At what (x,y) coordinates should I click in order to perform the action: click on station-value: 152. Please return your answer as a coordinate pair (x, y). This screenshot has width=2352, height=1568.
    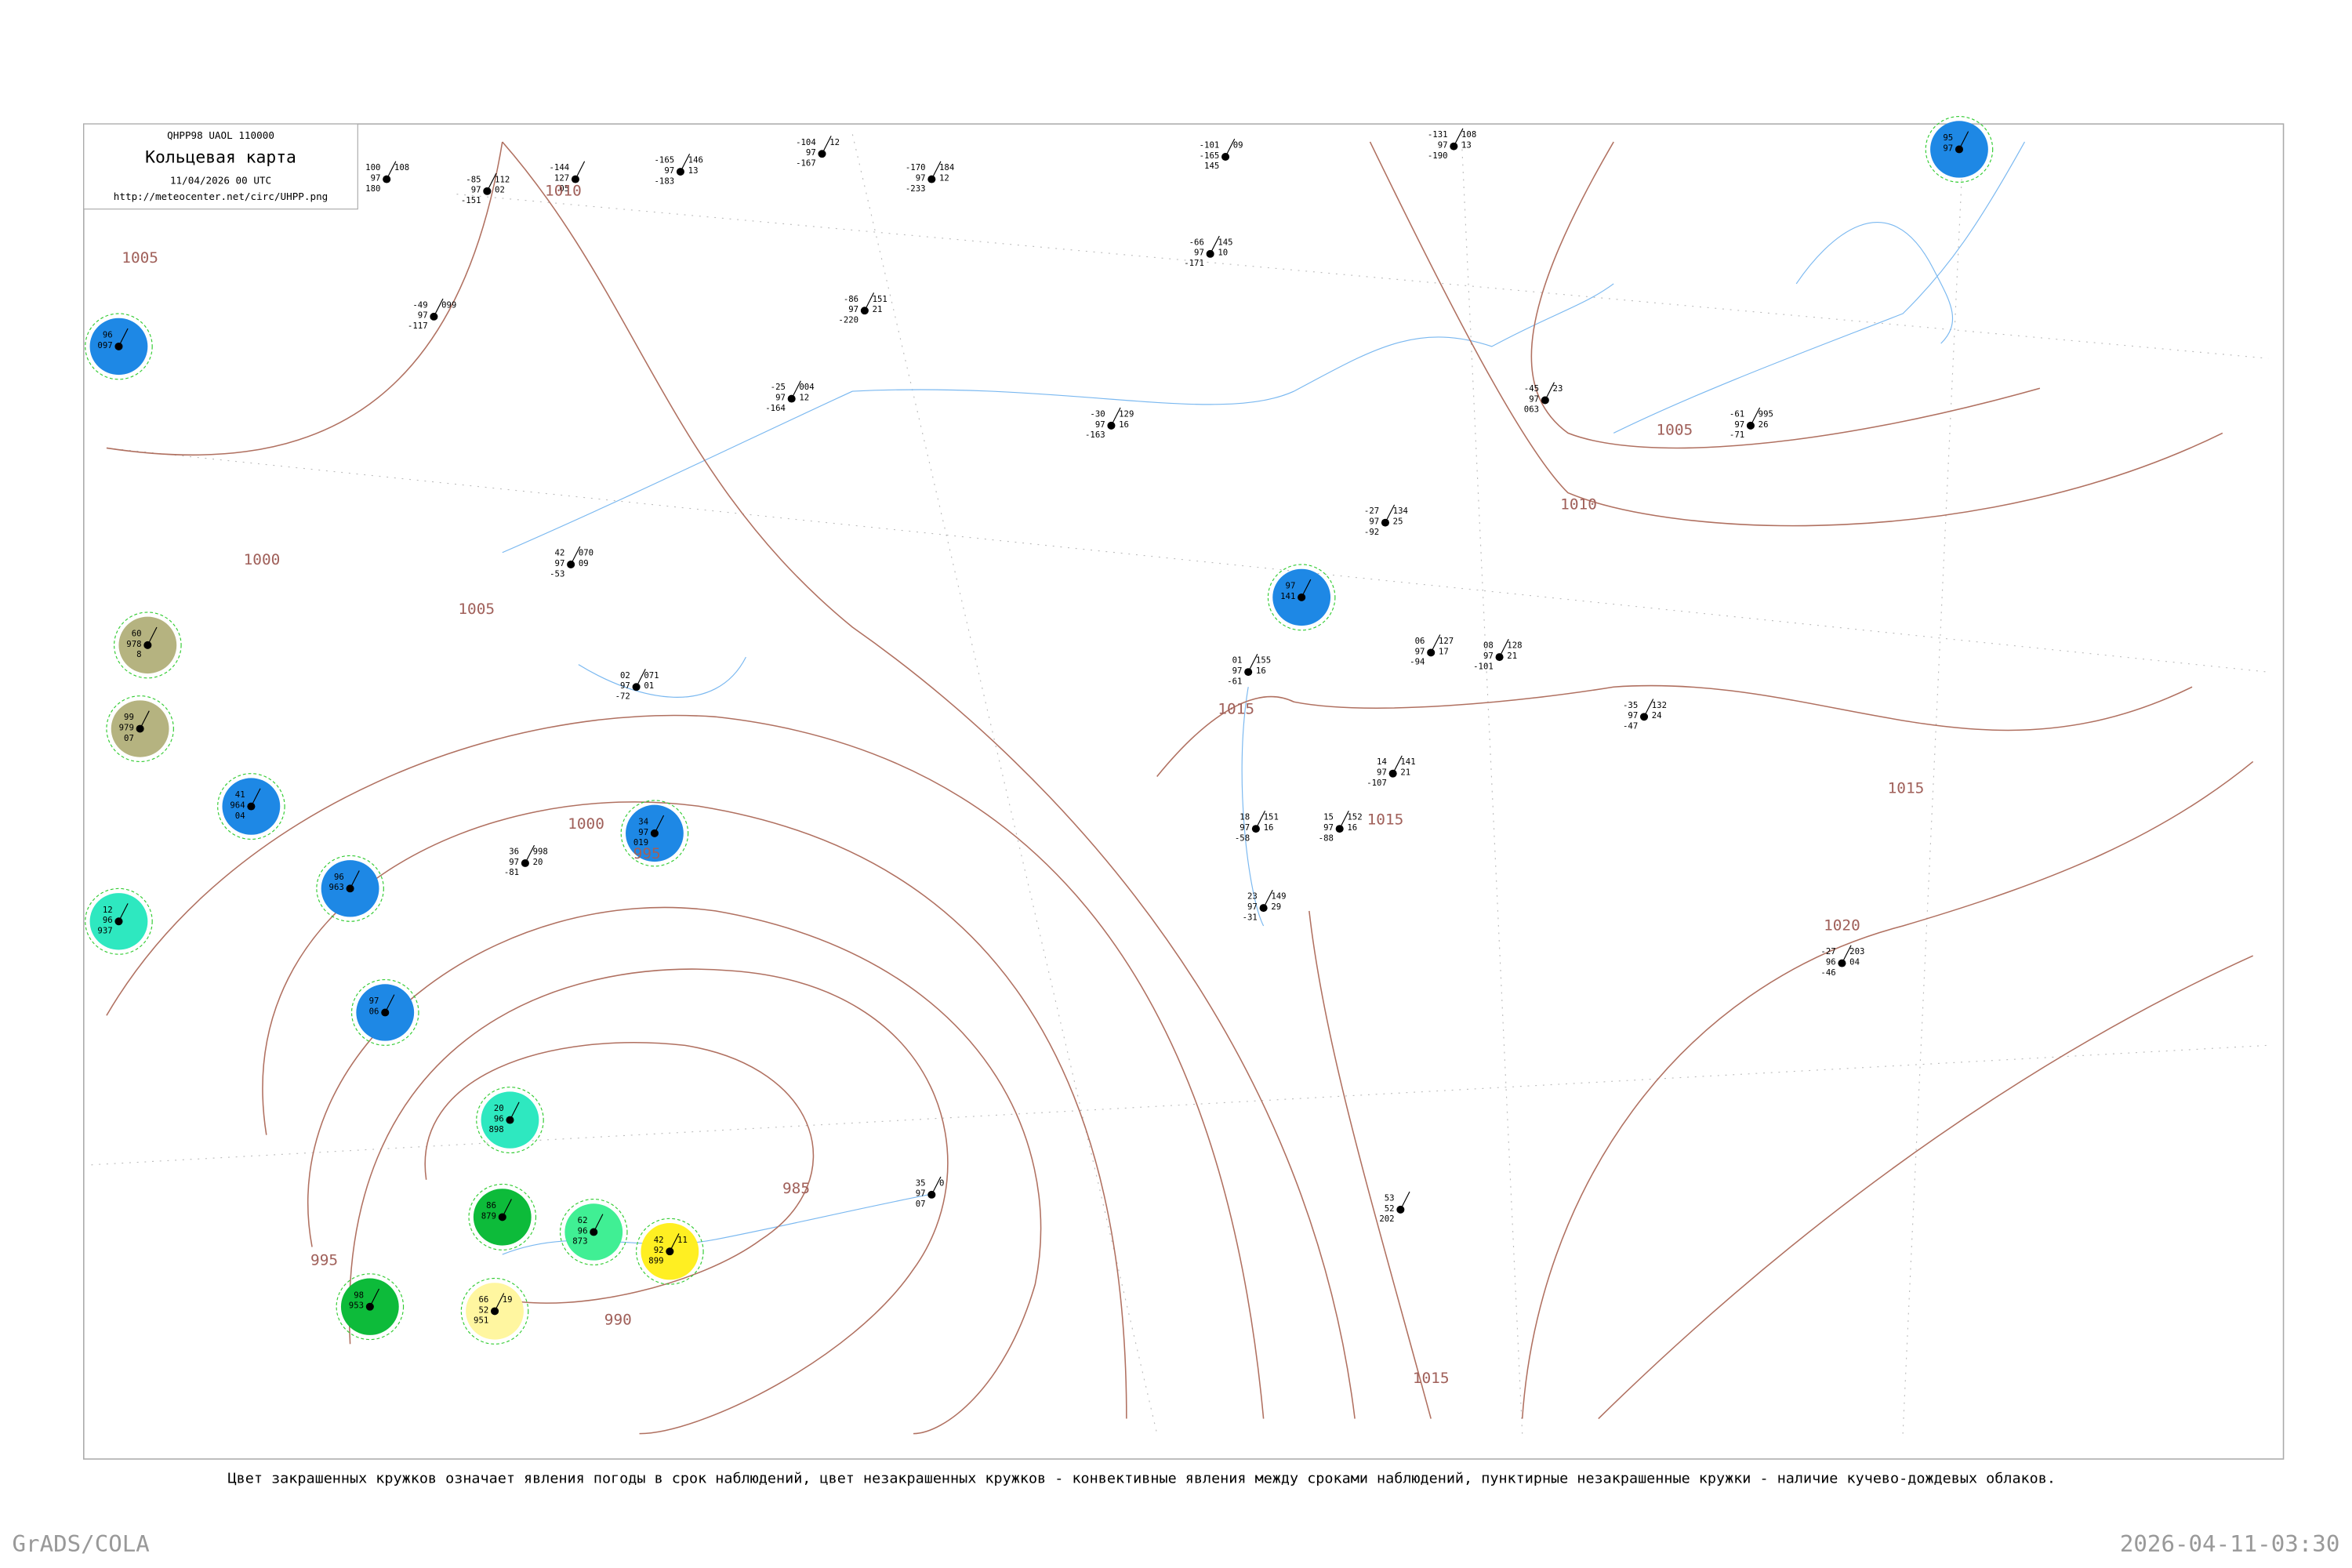
    Looking at the image, I should click on (1354, 817).